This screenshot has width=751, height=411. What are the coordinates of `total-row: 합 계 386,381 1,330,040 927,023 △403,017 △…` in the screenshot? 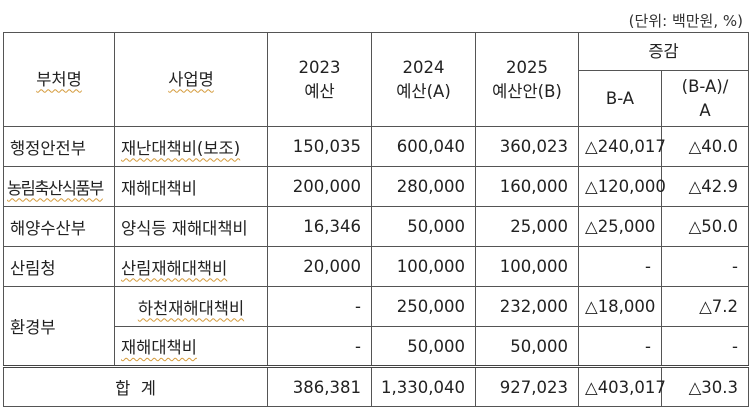 It's located at (376, 386).